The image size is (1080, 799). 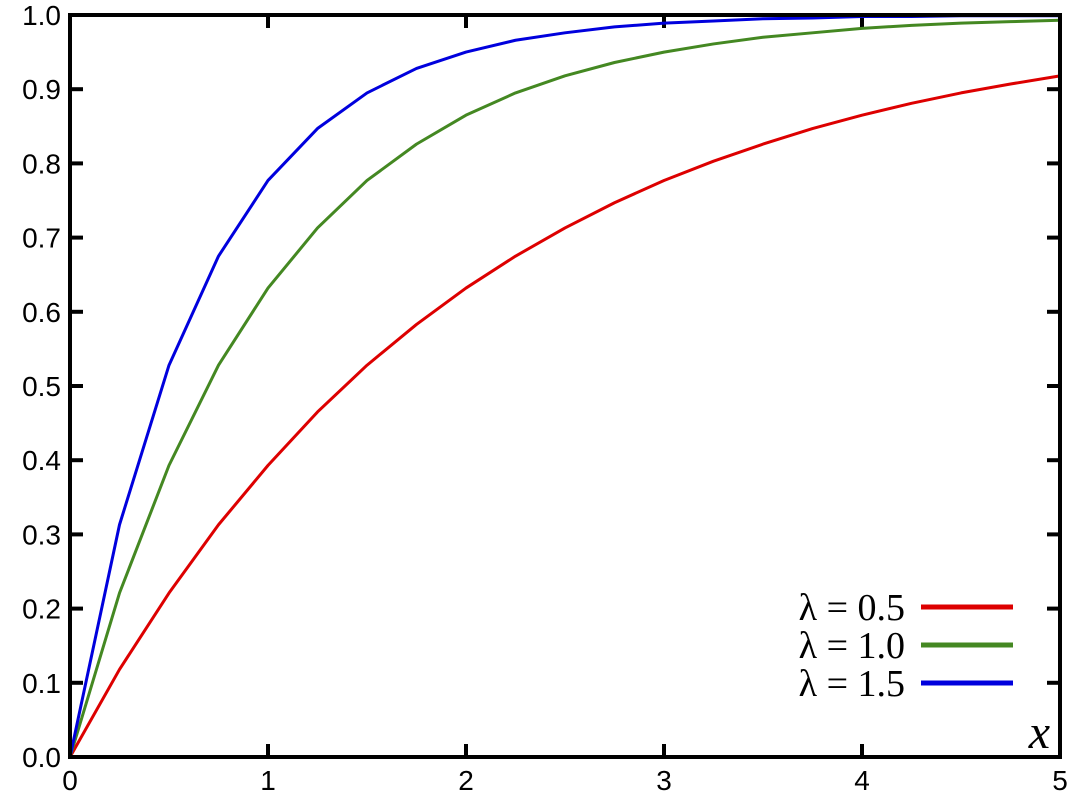 What do you see at coordinates (41, 15) in the screenshot?
I see `y-tick-label: 1.0` at bounding box center [41, 15].